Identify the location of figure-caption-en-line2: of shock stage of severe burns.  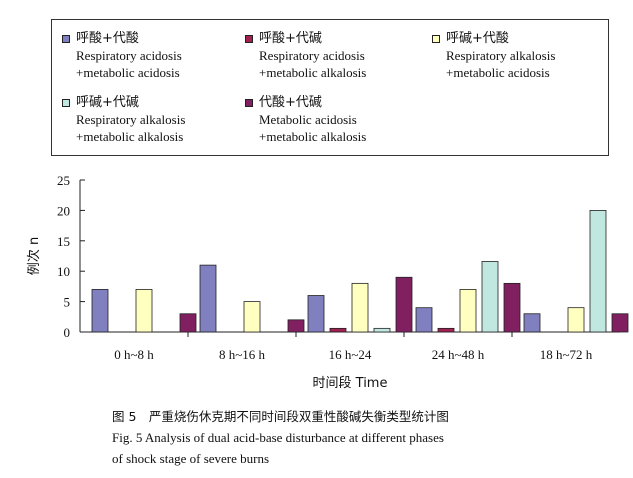
(191, 458).